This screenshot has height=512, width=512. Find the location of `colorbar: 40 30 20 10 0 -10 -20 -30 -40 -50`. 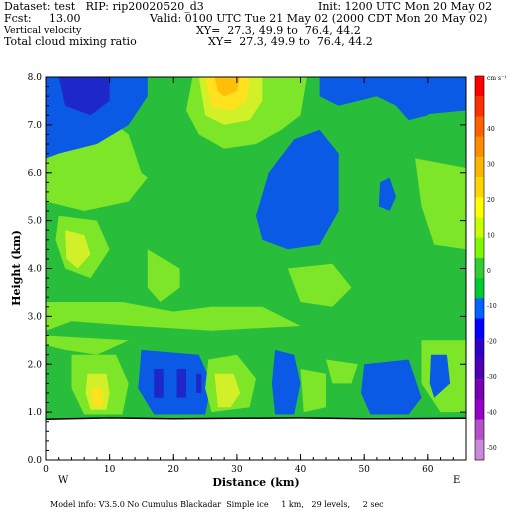

colorbar: 40 30 20 10 0 -10 -20 -30 -40 -50 is located at coordinates (485, 268).